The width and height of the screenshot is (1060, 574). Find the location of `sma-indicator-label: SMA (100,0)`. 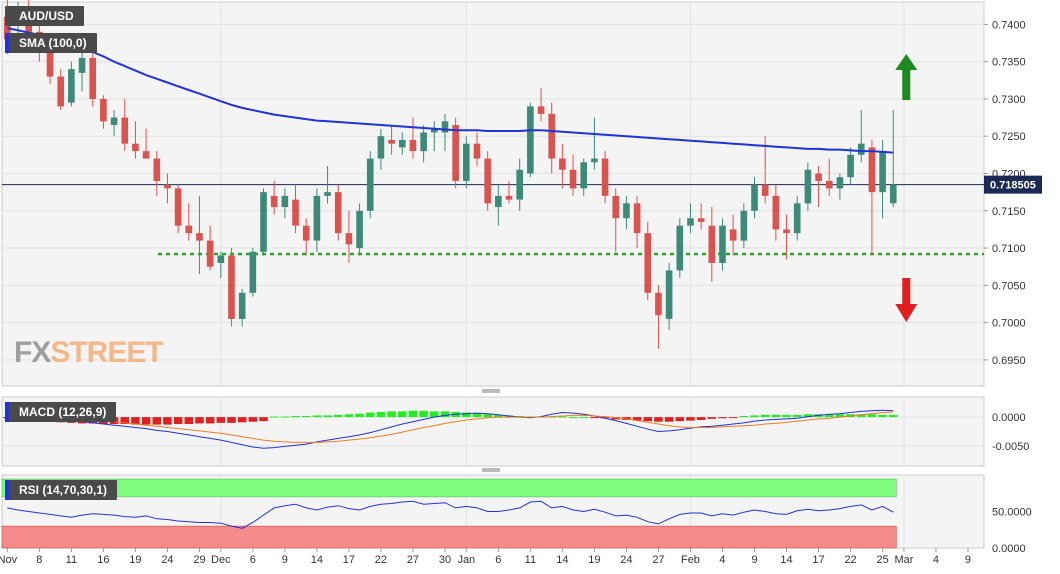

sma-indicator-label: SMA (100,0) is located at coordinates (51, 43).